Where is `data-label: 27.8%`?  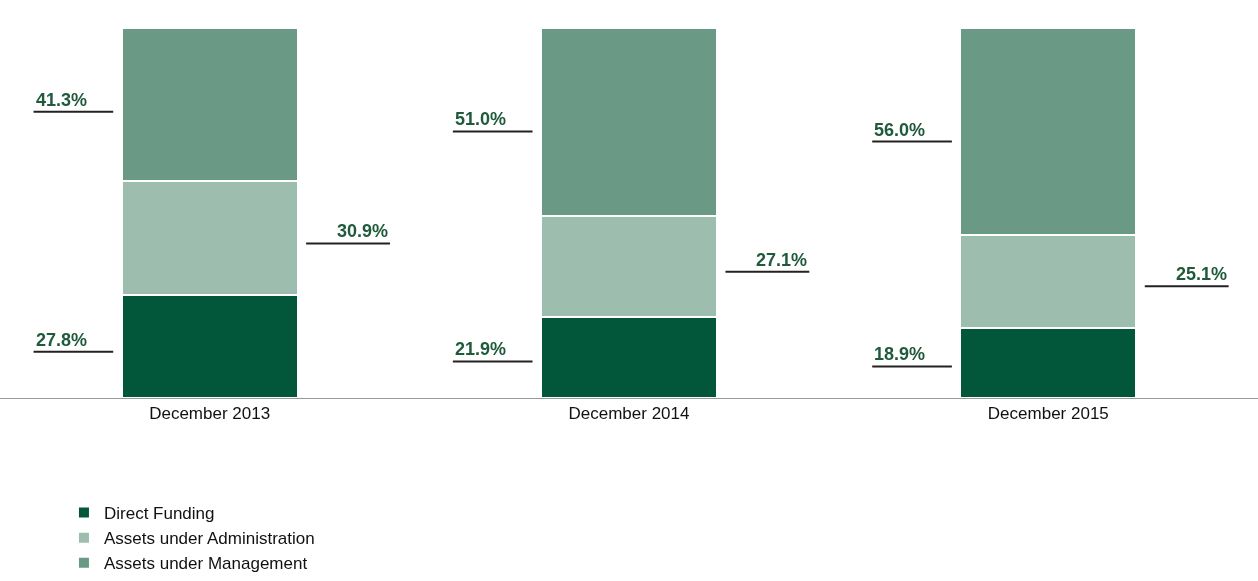 data-label: 27.8% is located at coordinates (62, 340).